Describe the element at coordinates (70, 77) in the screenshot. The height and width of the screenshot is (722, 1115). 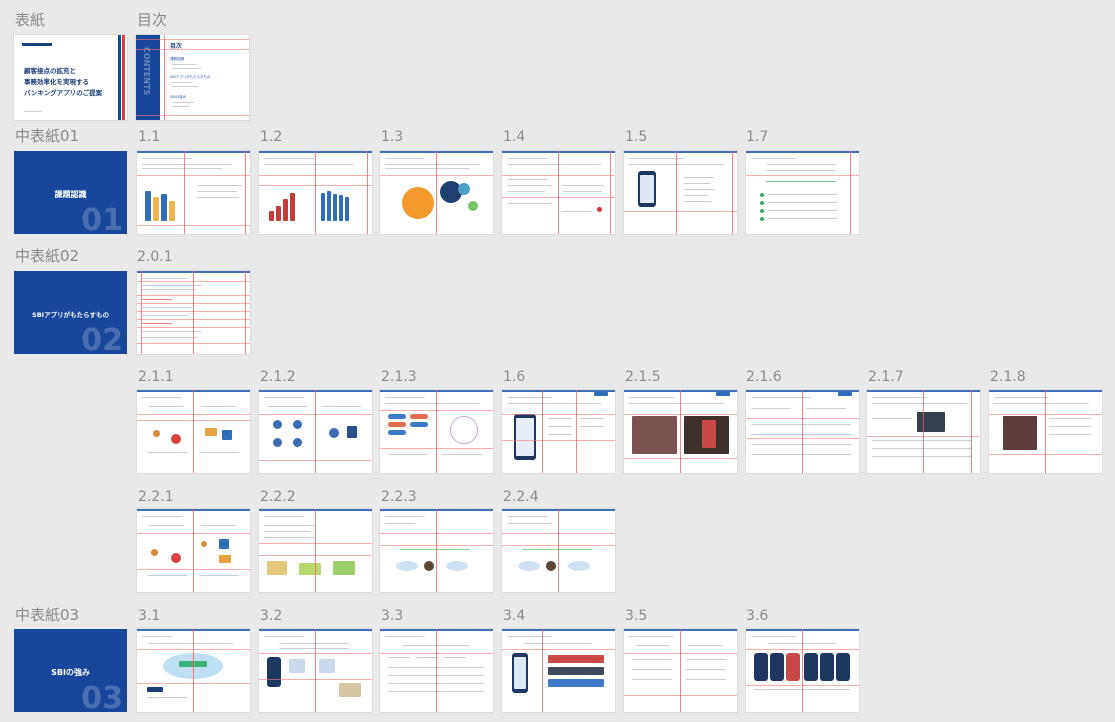
I see `slide-thumbnail-cover: 顧客接点の拡充と 事務効率化を実現する バンキングアプリのご提案` at that location.